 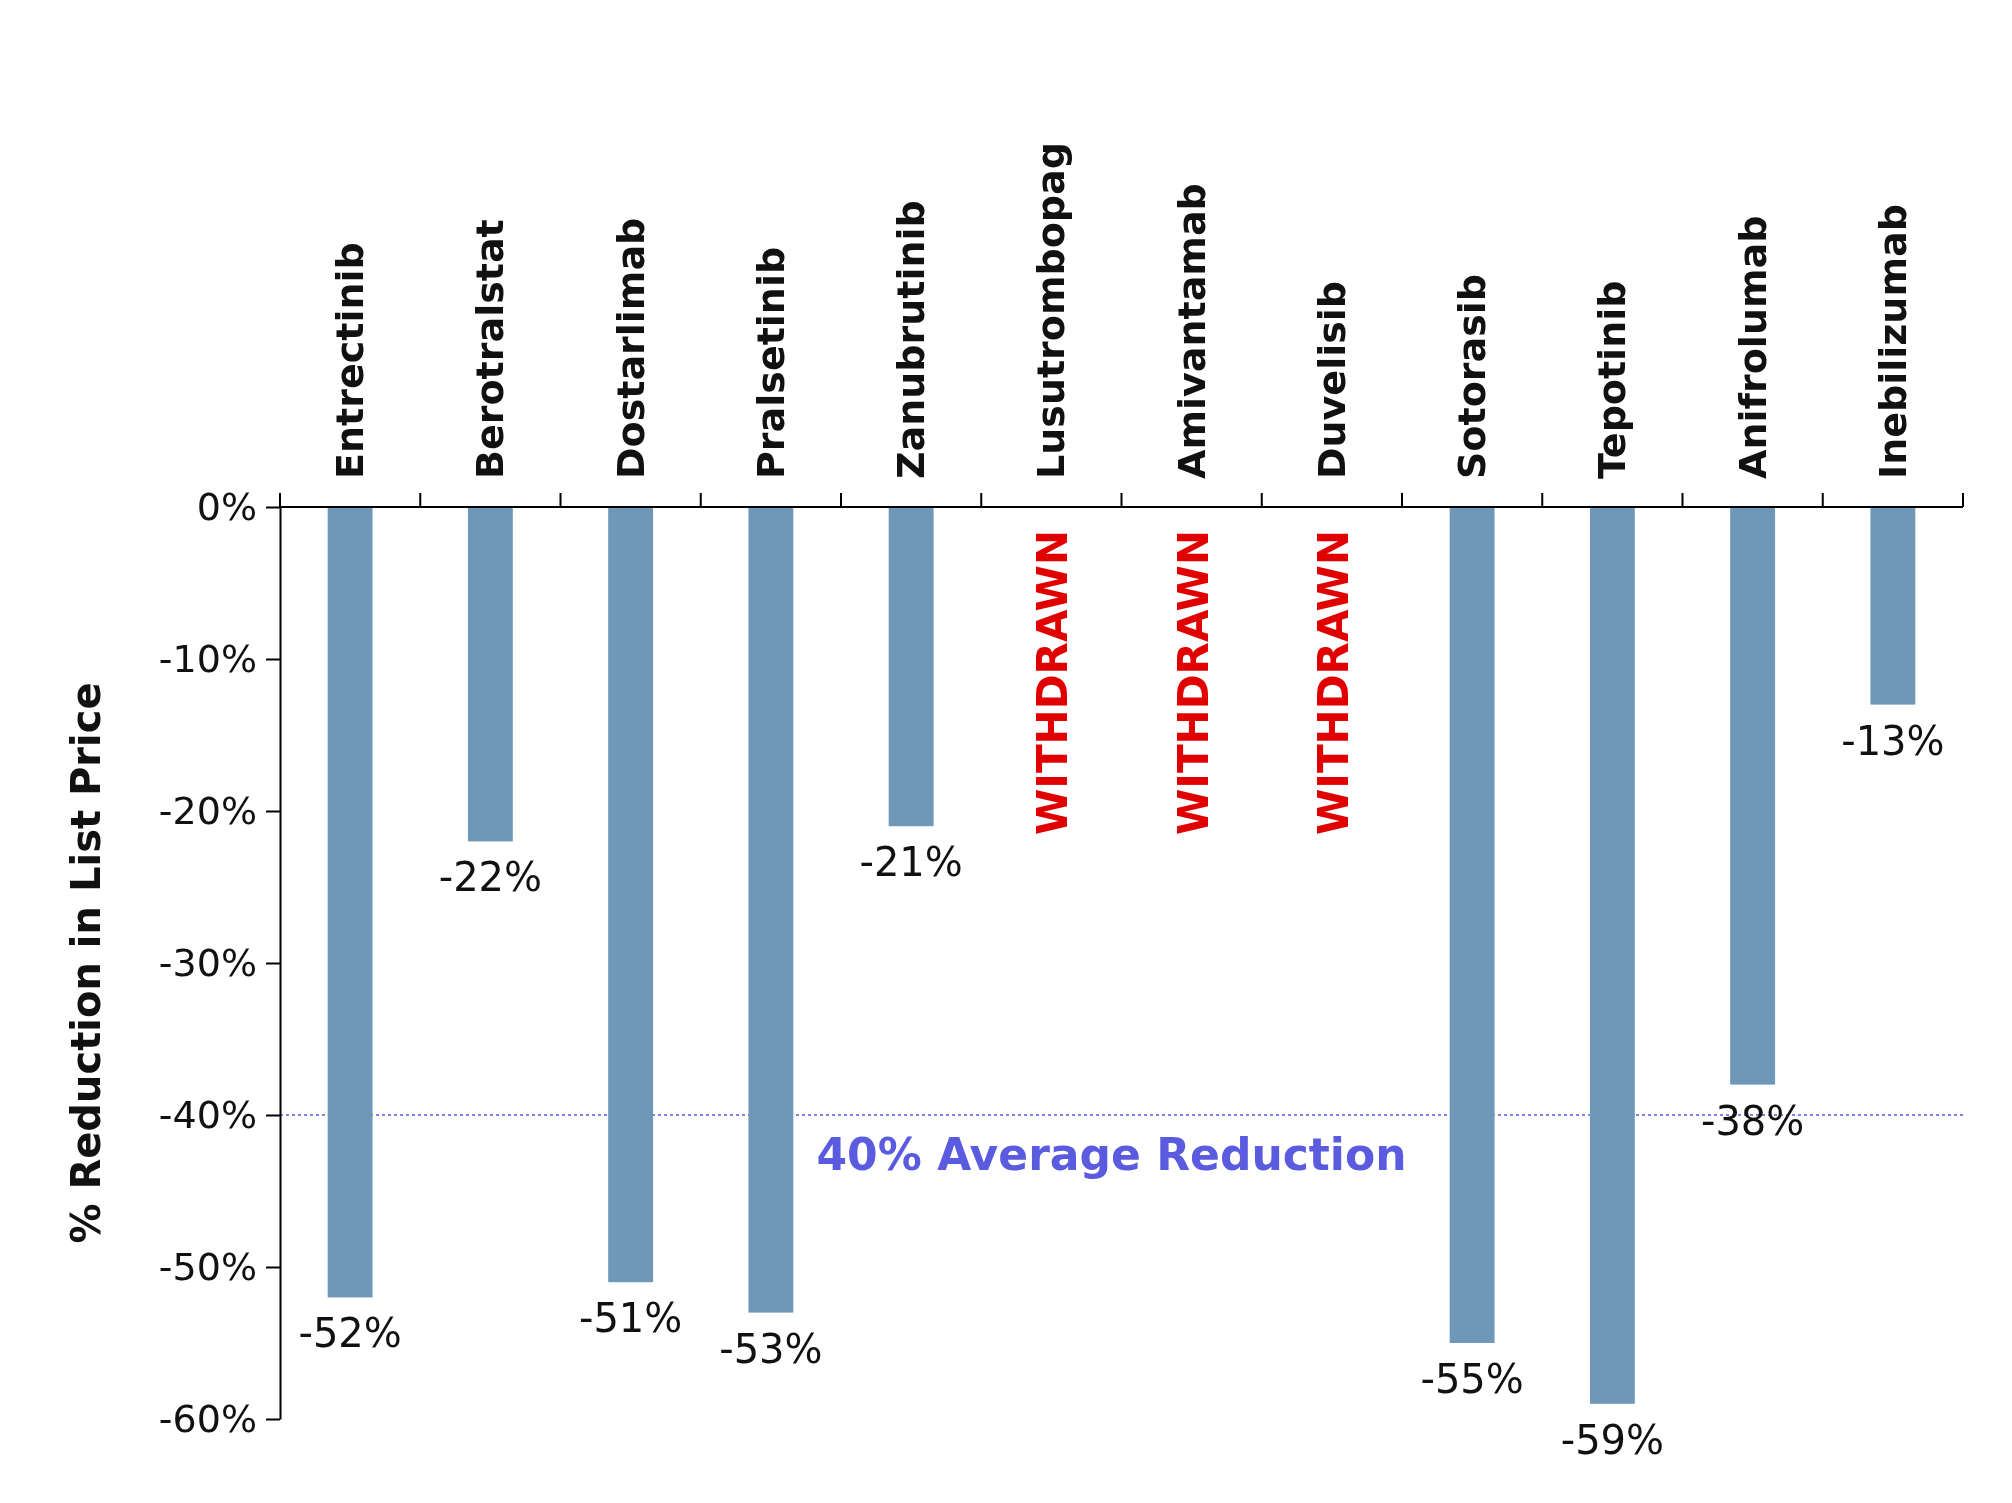 What do you see at coordinates (1892, 341) in the screenshot?
I see `x-tick-label: Inebilizumab` at bounding box center [1892, 341].